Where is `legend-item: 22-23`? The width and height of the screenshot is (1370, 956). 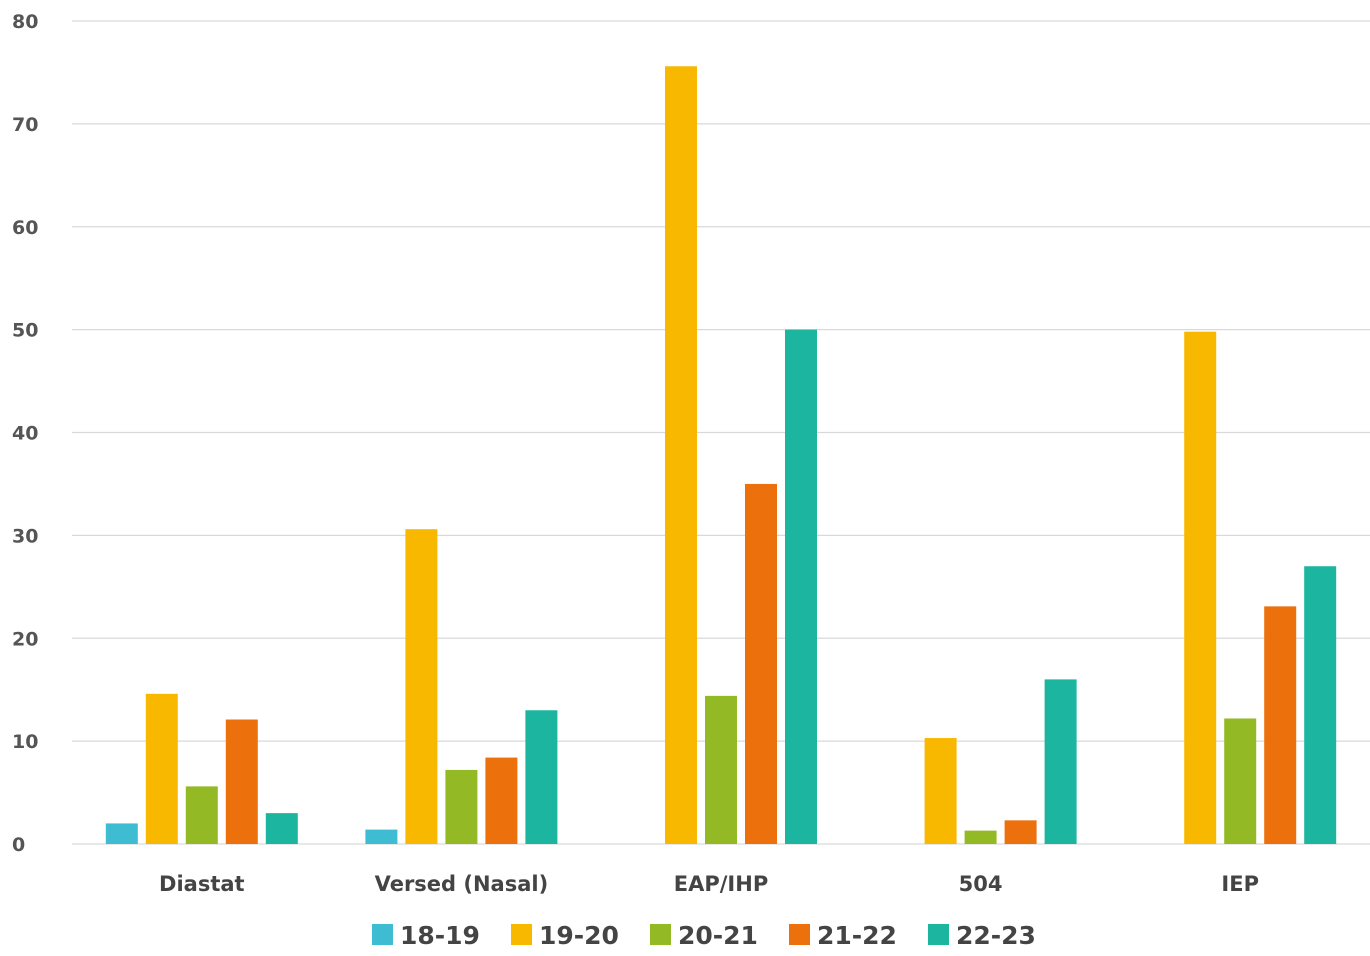 legend-item: 22-23 is located at coordinates (982, 935).